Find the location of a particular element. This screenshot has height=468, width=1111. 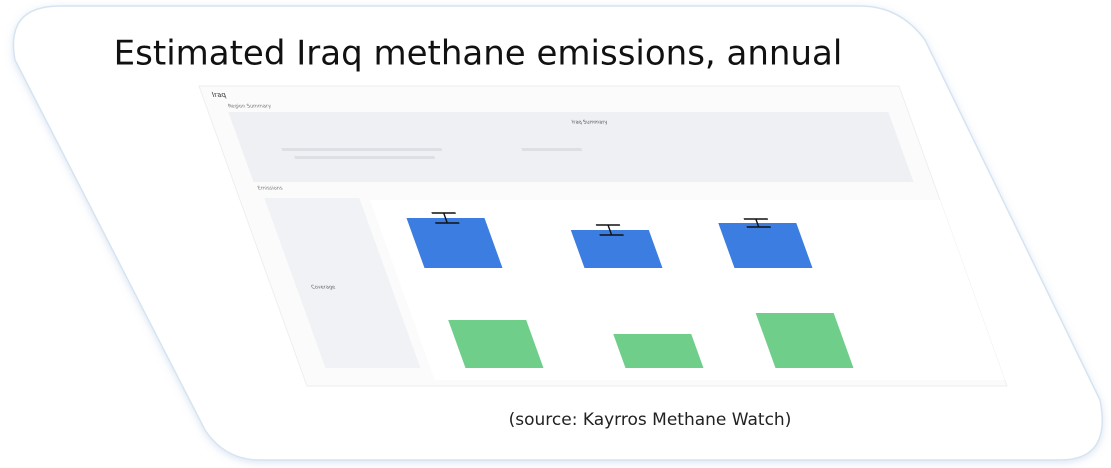

title: Estimated Iraq methane emissions, annual is located at coordinates (478, 54).